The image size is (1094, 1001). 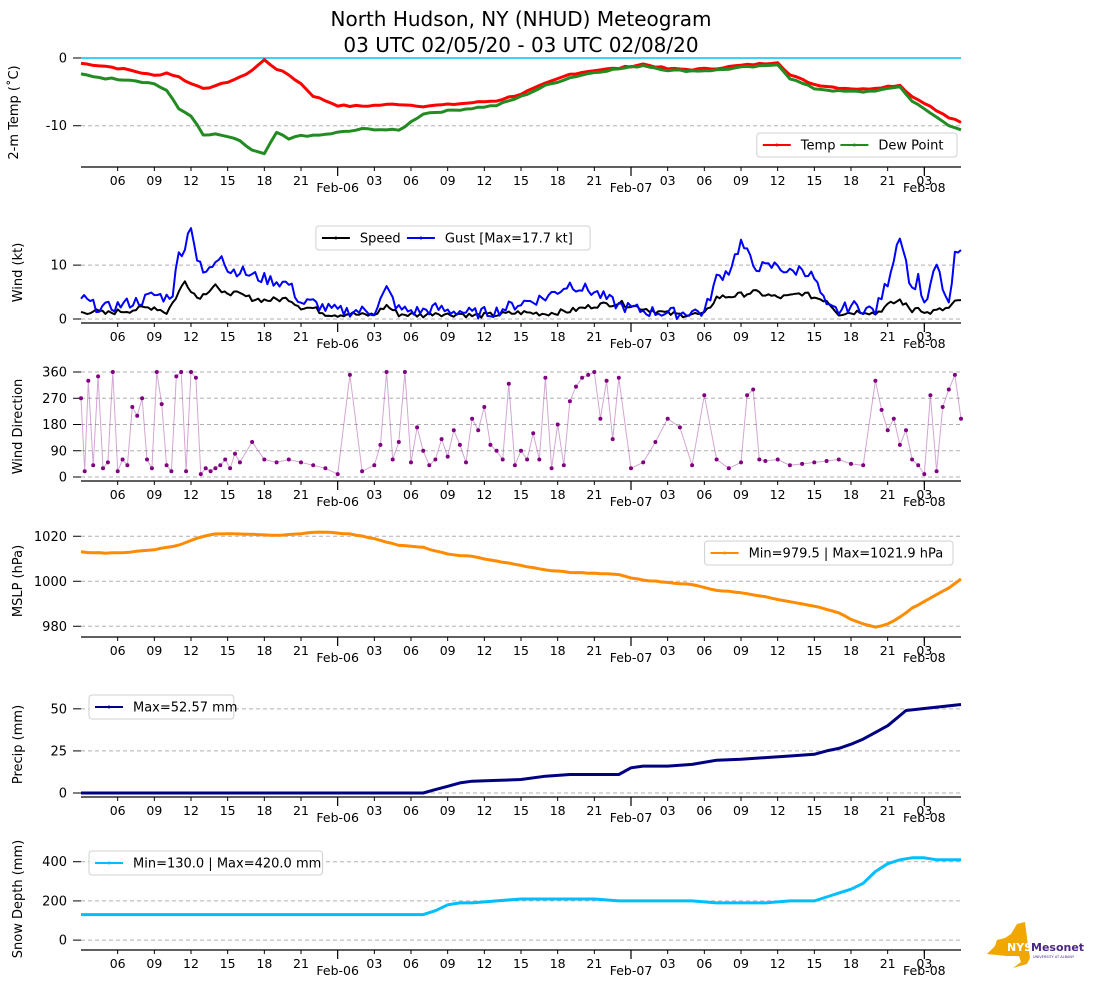 I want to click on y-tick-label: 0, so click(x=63, y=478).